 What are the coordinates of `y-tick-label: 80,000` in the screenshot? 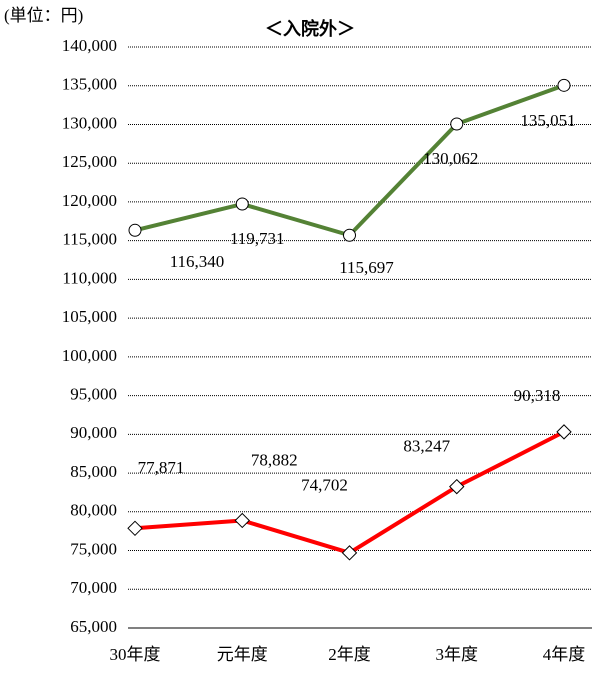 It's located at (93, 510).